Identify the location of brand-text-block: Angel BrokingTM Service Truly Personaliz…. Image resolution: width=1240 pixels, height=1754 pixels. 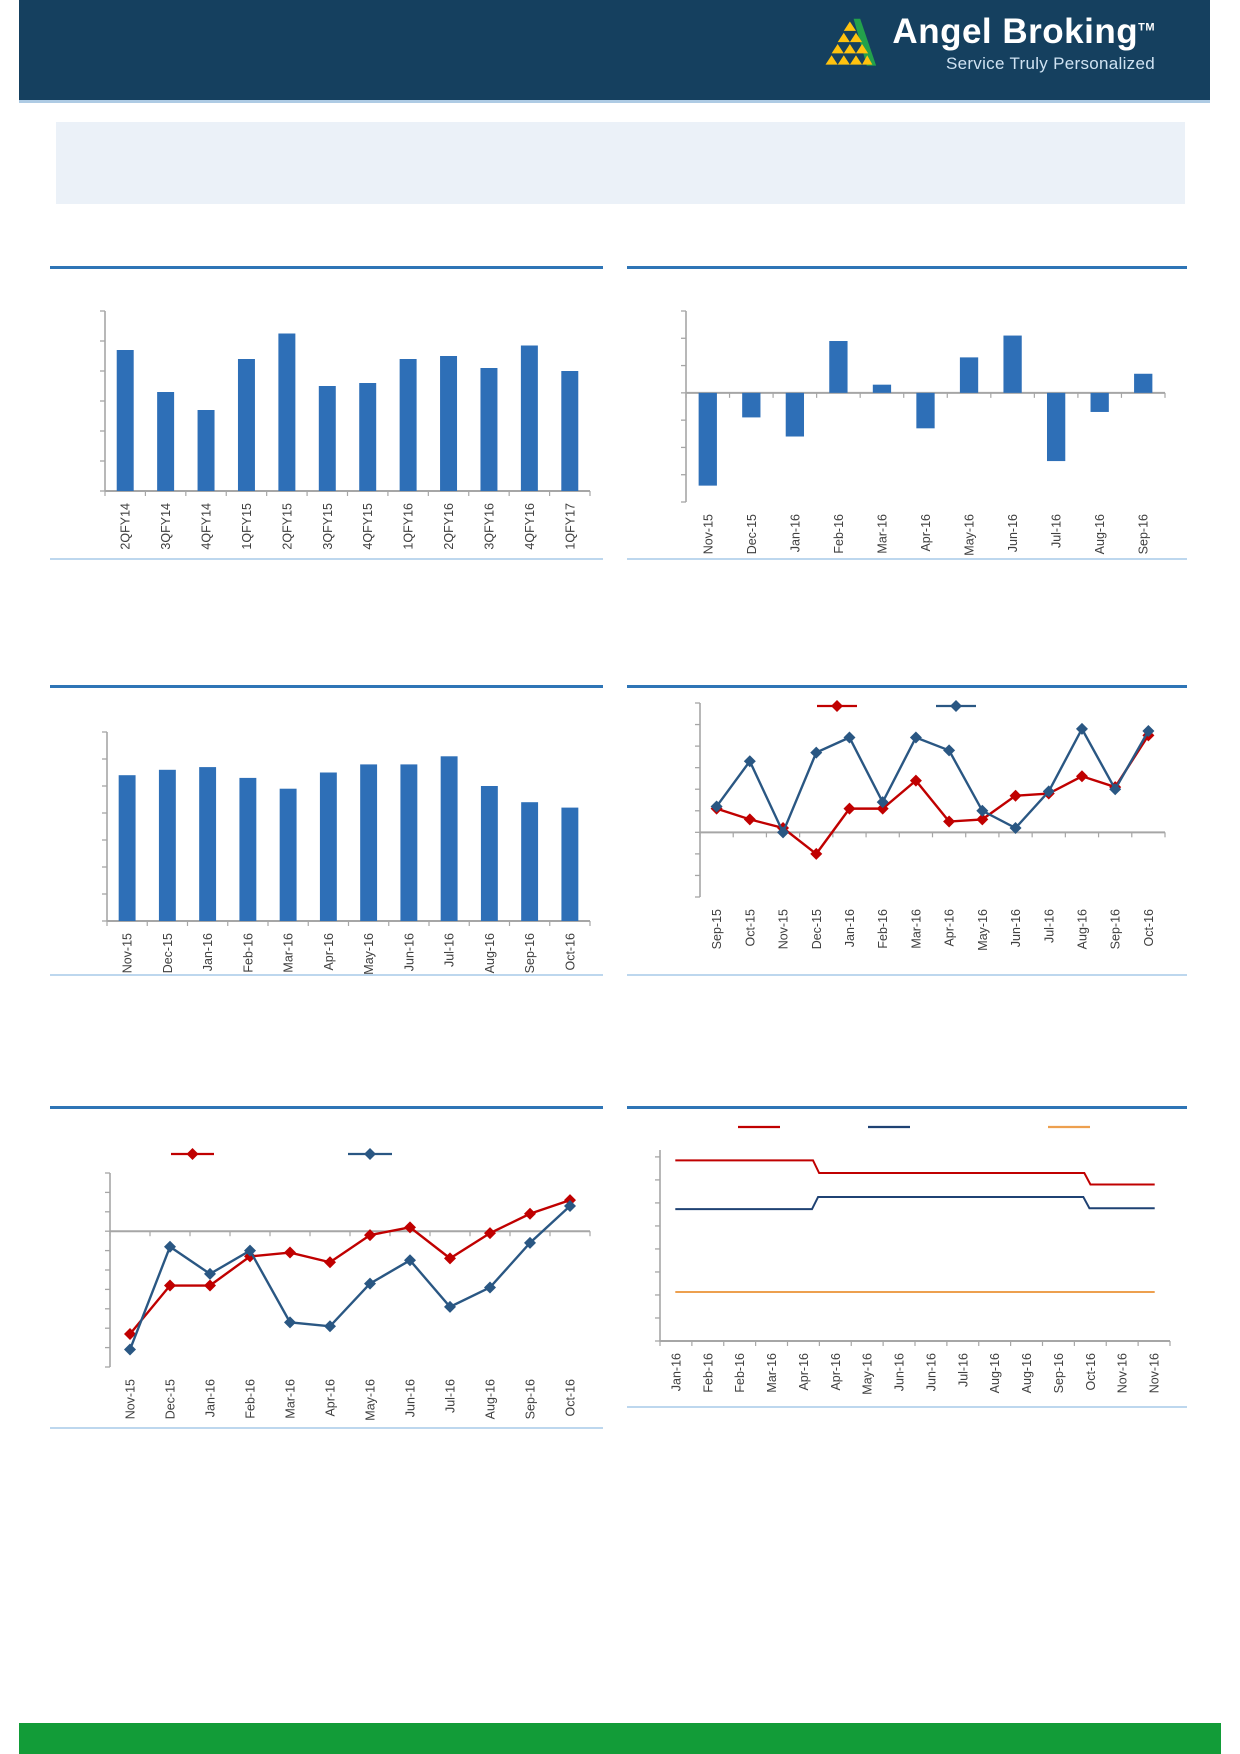
(1023, 43).